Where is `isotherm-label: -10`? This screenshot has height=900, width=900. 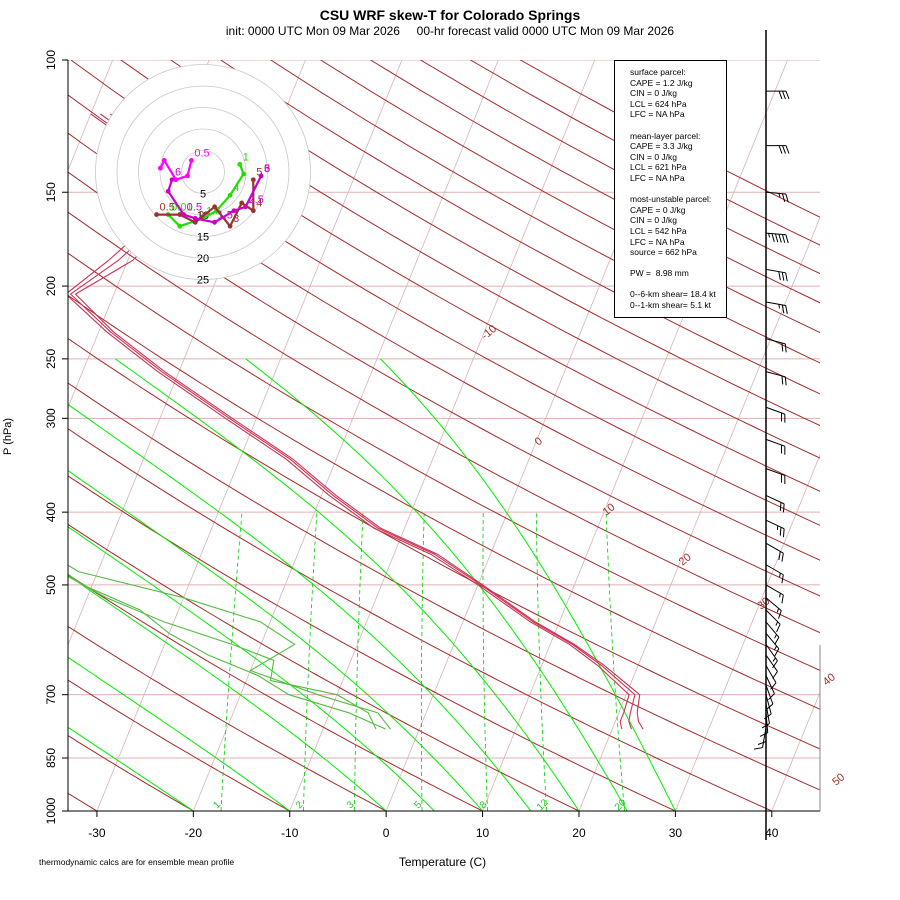 isotherm-label: -10 is located at coordinates (489, 332).